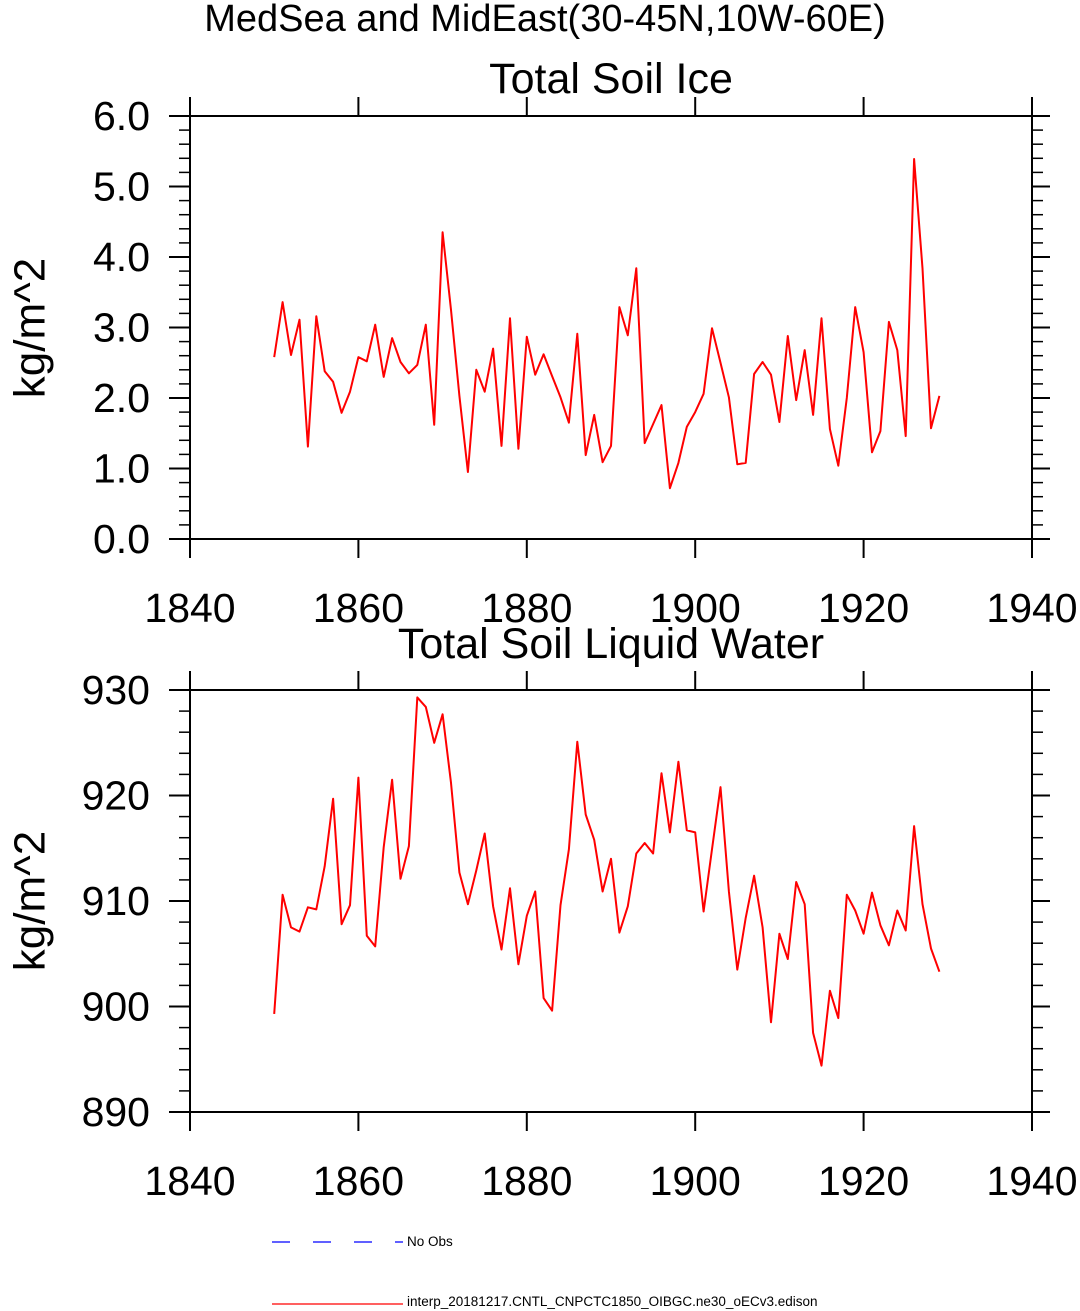  Describe the element at coordinates (121, 469) in the screenshot. I see `y-tick-label: 1.0` at that location.